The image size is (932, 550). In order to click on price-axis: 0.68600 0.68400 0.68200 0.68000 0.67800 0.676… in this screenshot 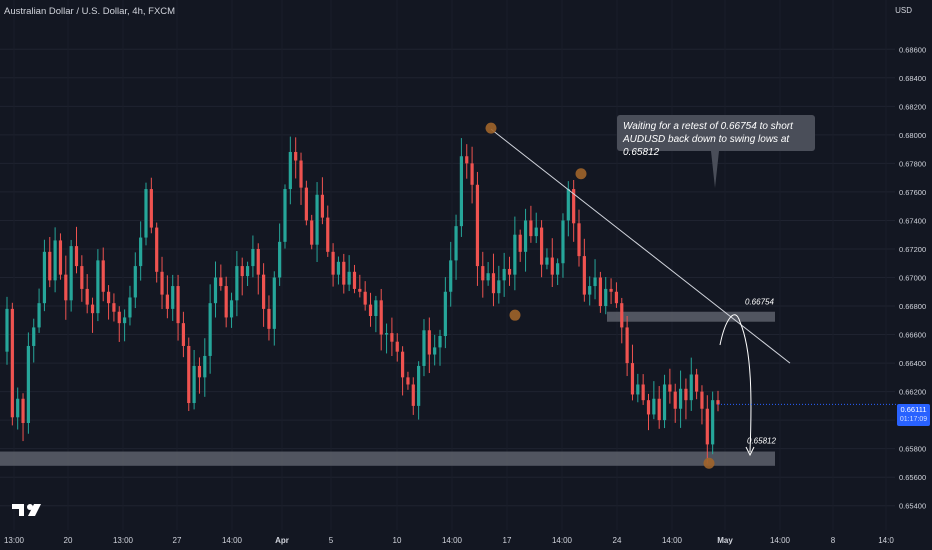, I will do `click(912, 277)`.